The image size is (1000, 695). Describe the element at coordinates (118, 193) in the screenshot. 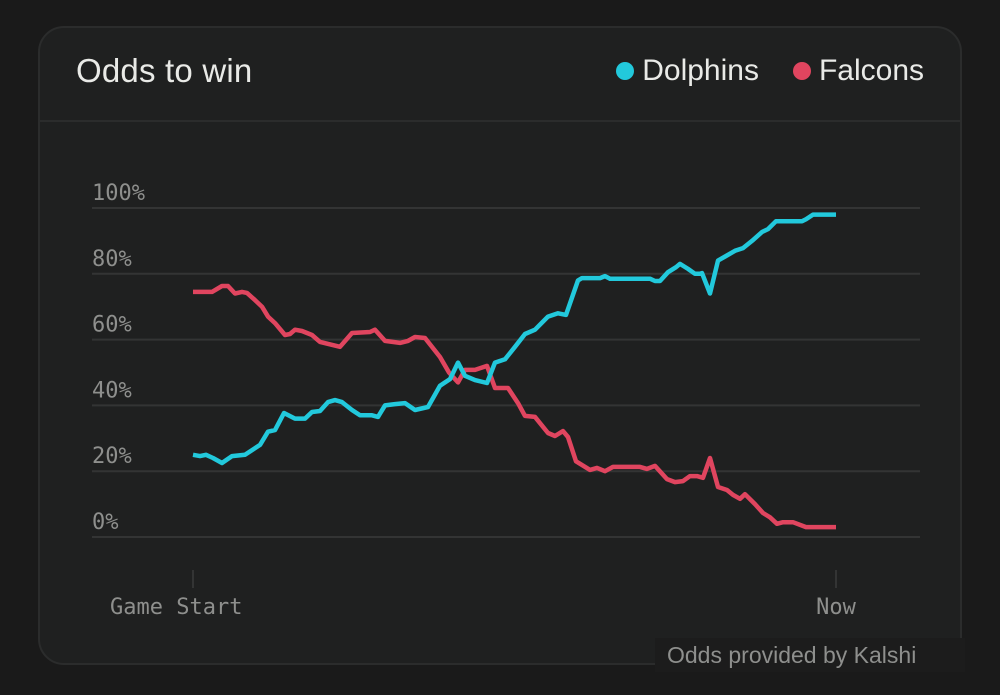

I see `y-tick-label: 100%` at that location.